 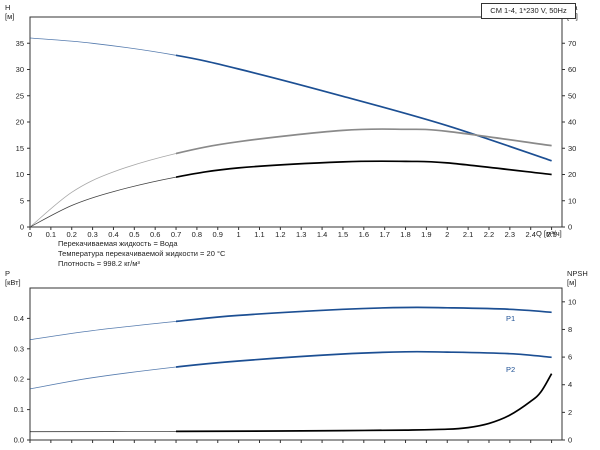 I want to click on top-left-tick-label: 15, so click(x=20, y=148).